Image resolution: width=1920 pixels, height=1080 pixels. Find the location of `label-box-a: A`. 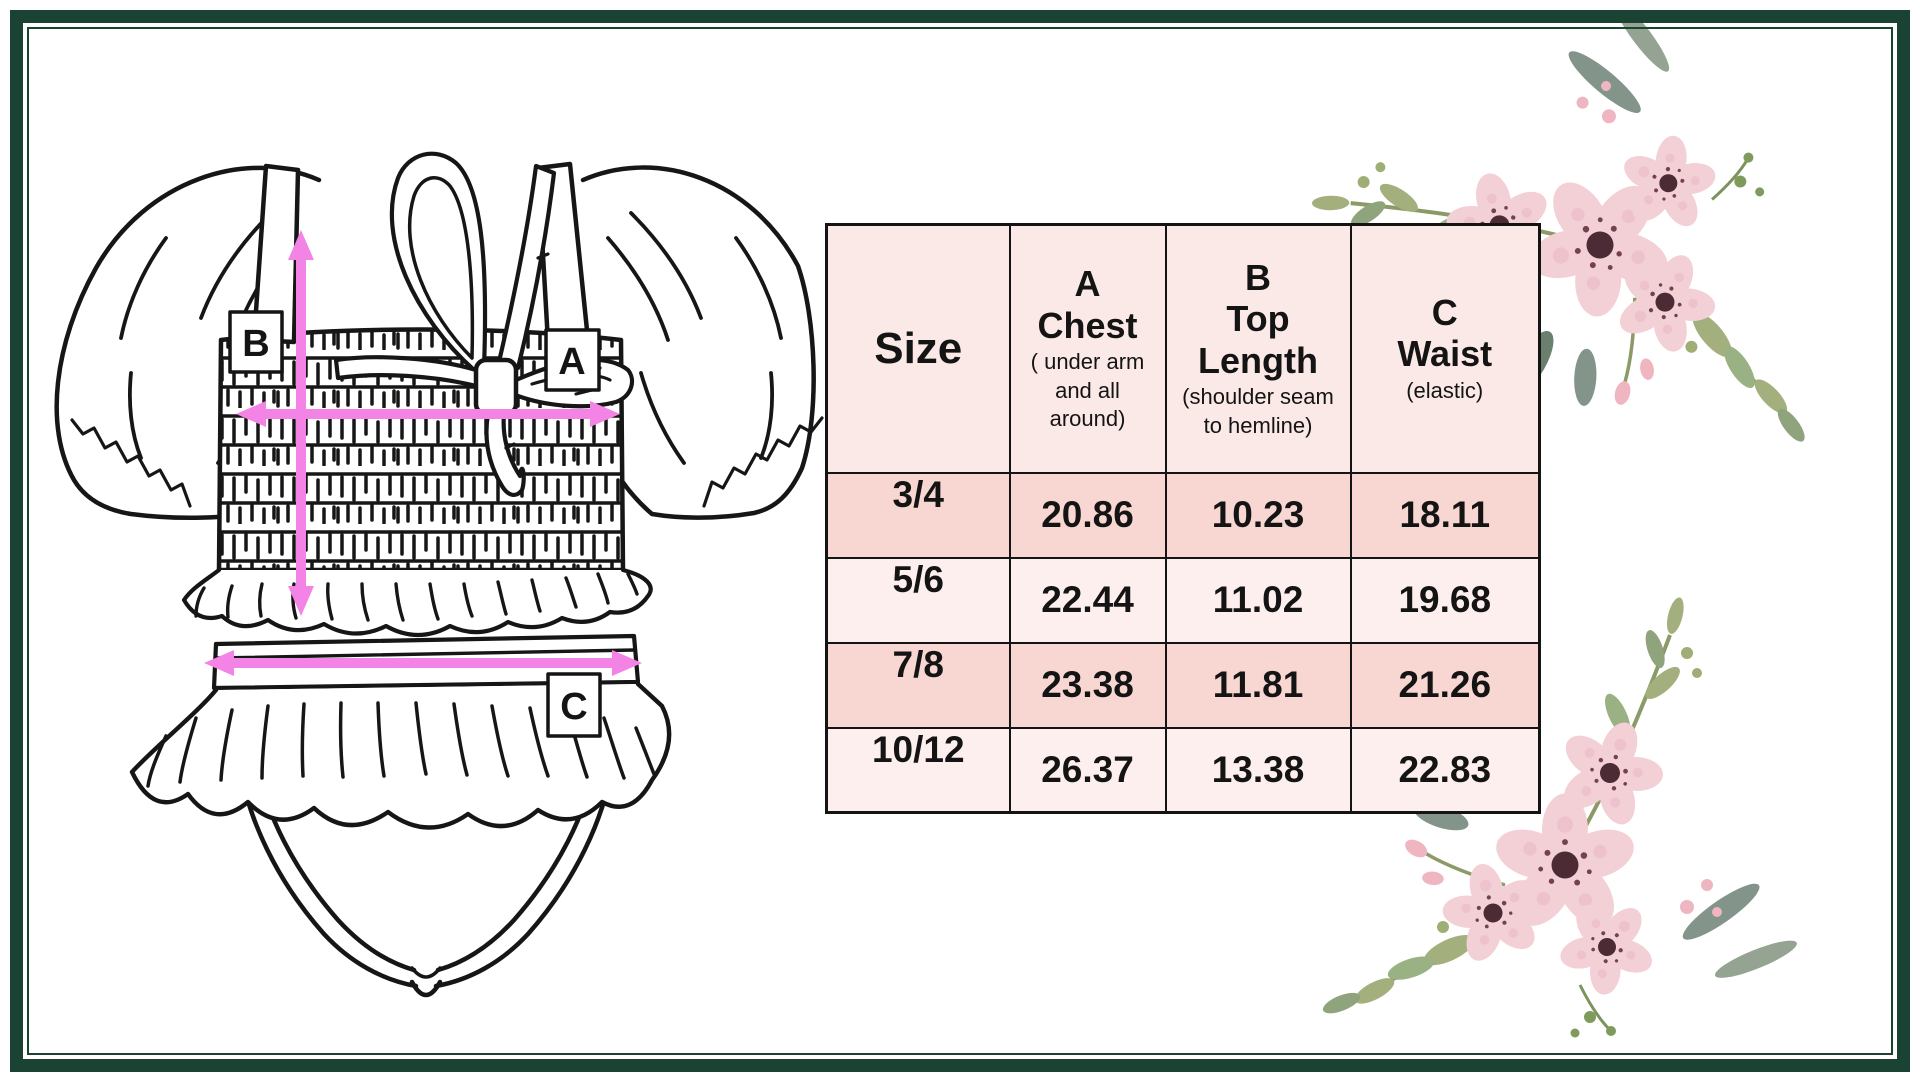

label-box-a: A is located at coordinates (572, 360).